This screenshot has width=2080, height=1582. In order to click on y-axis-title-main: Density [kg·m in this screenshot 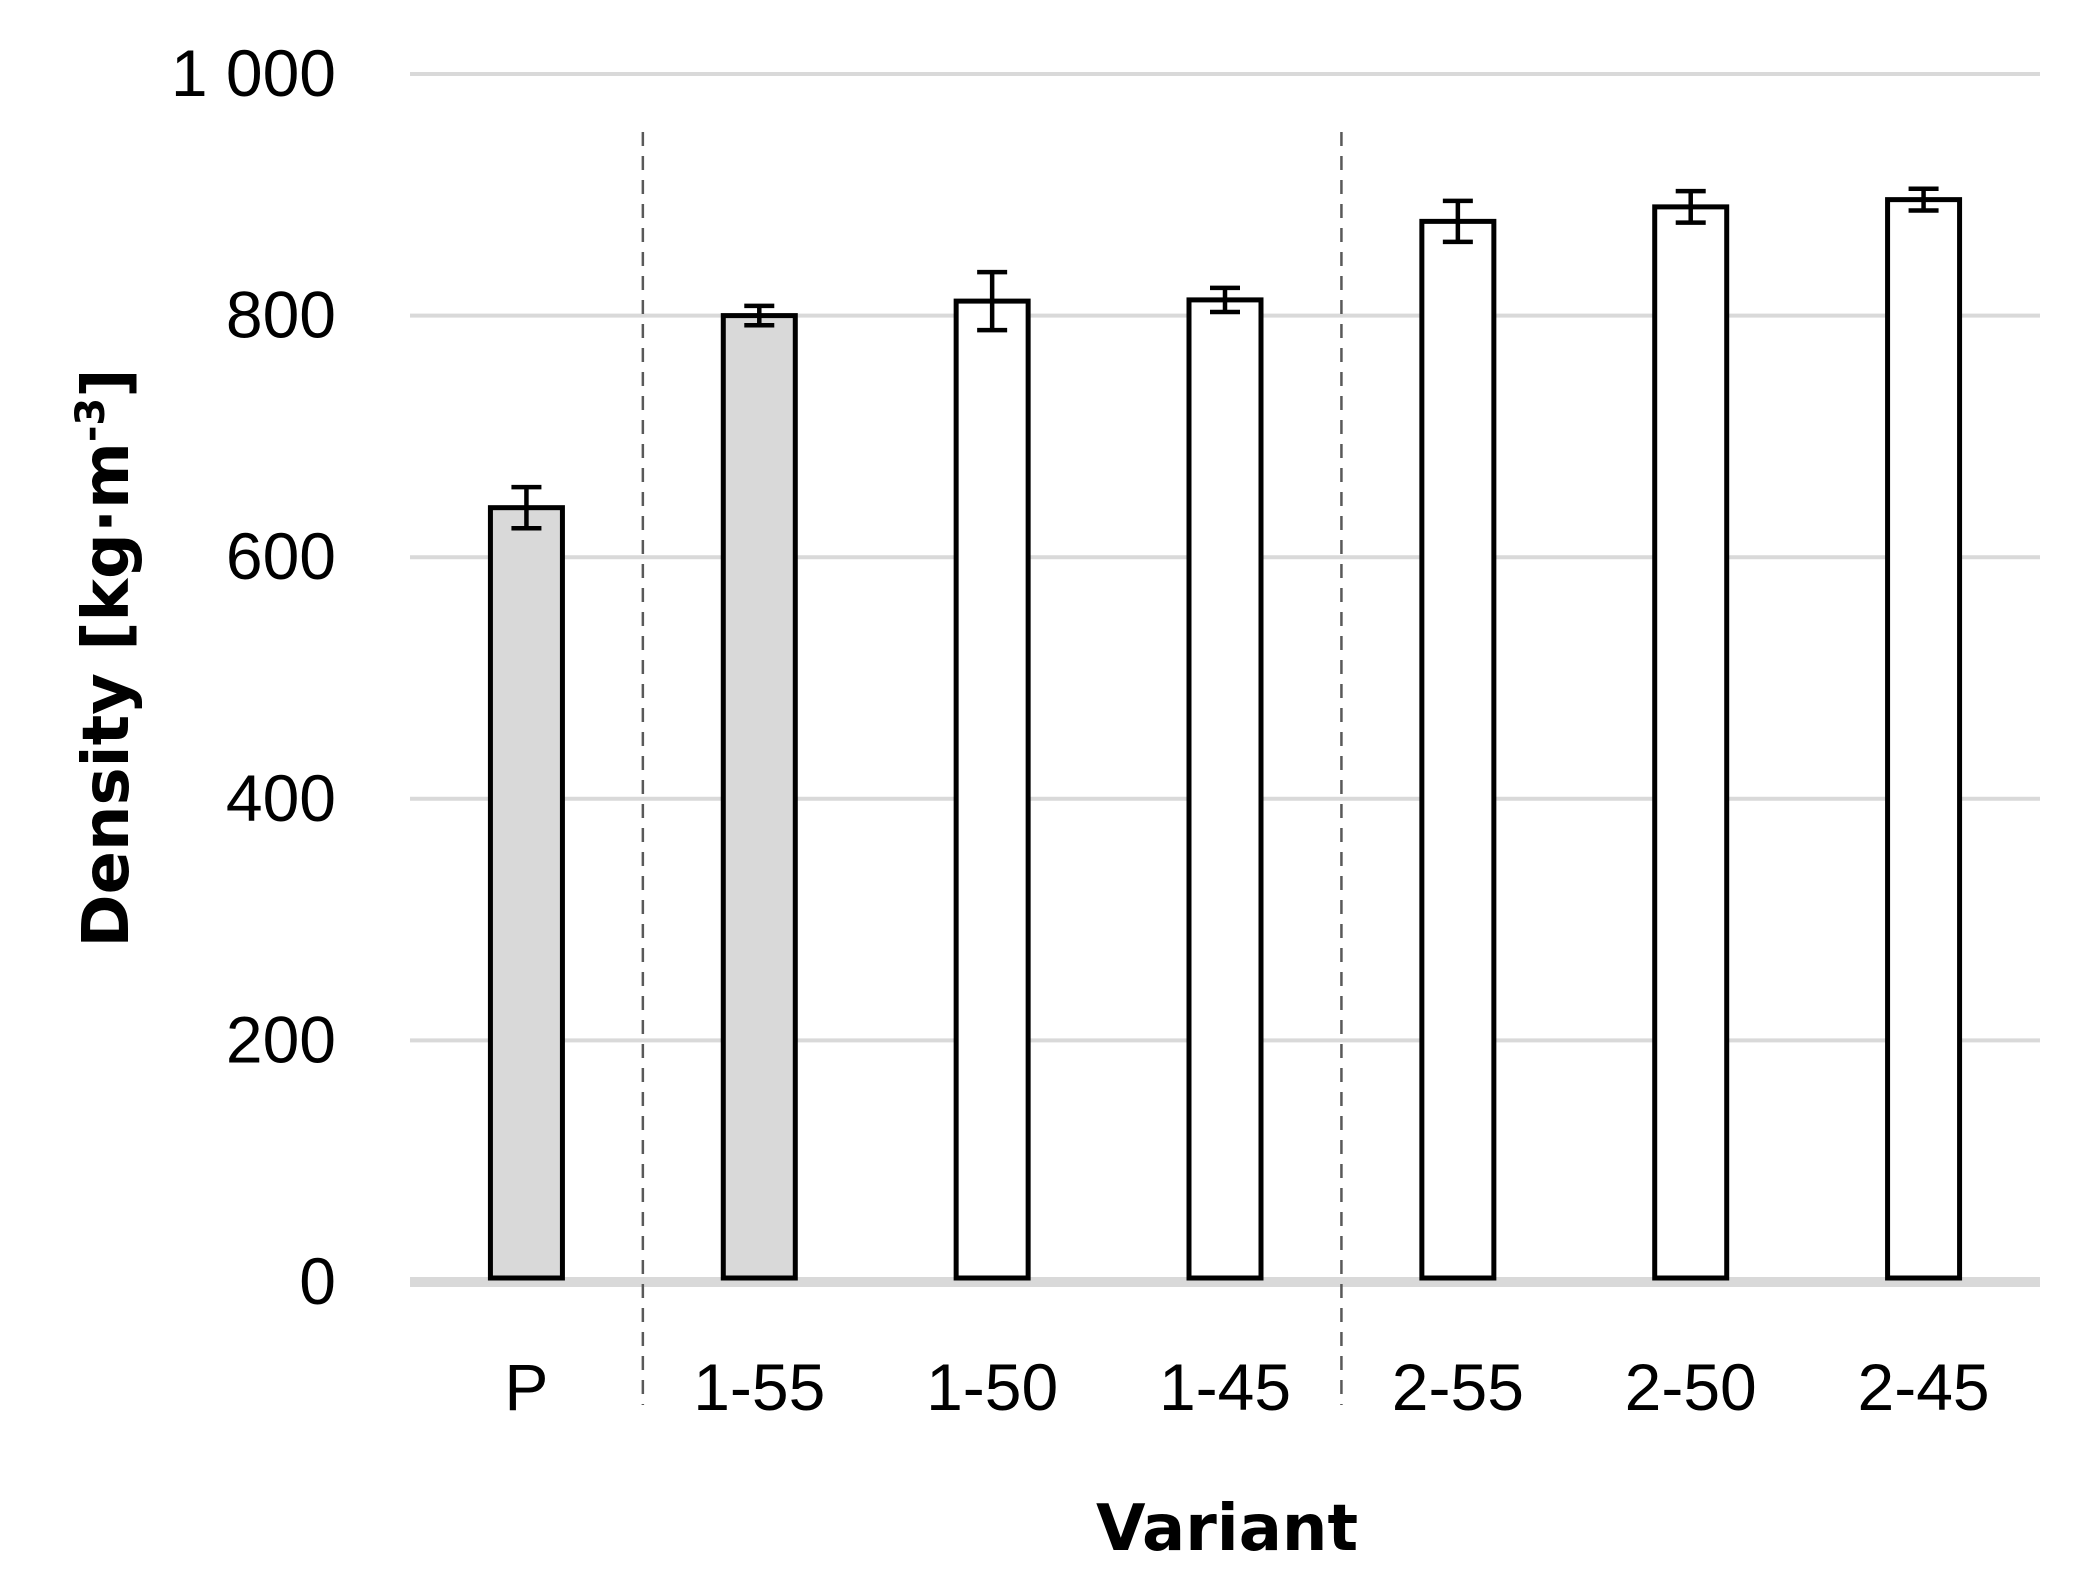, I will do `click(107, 694)`.